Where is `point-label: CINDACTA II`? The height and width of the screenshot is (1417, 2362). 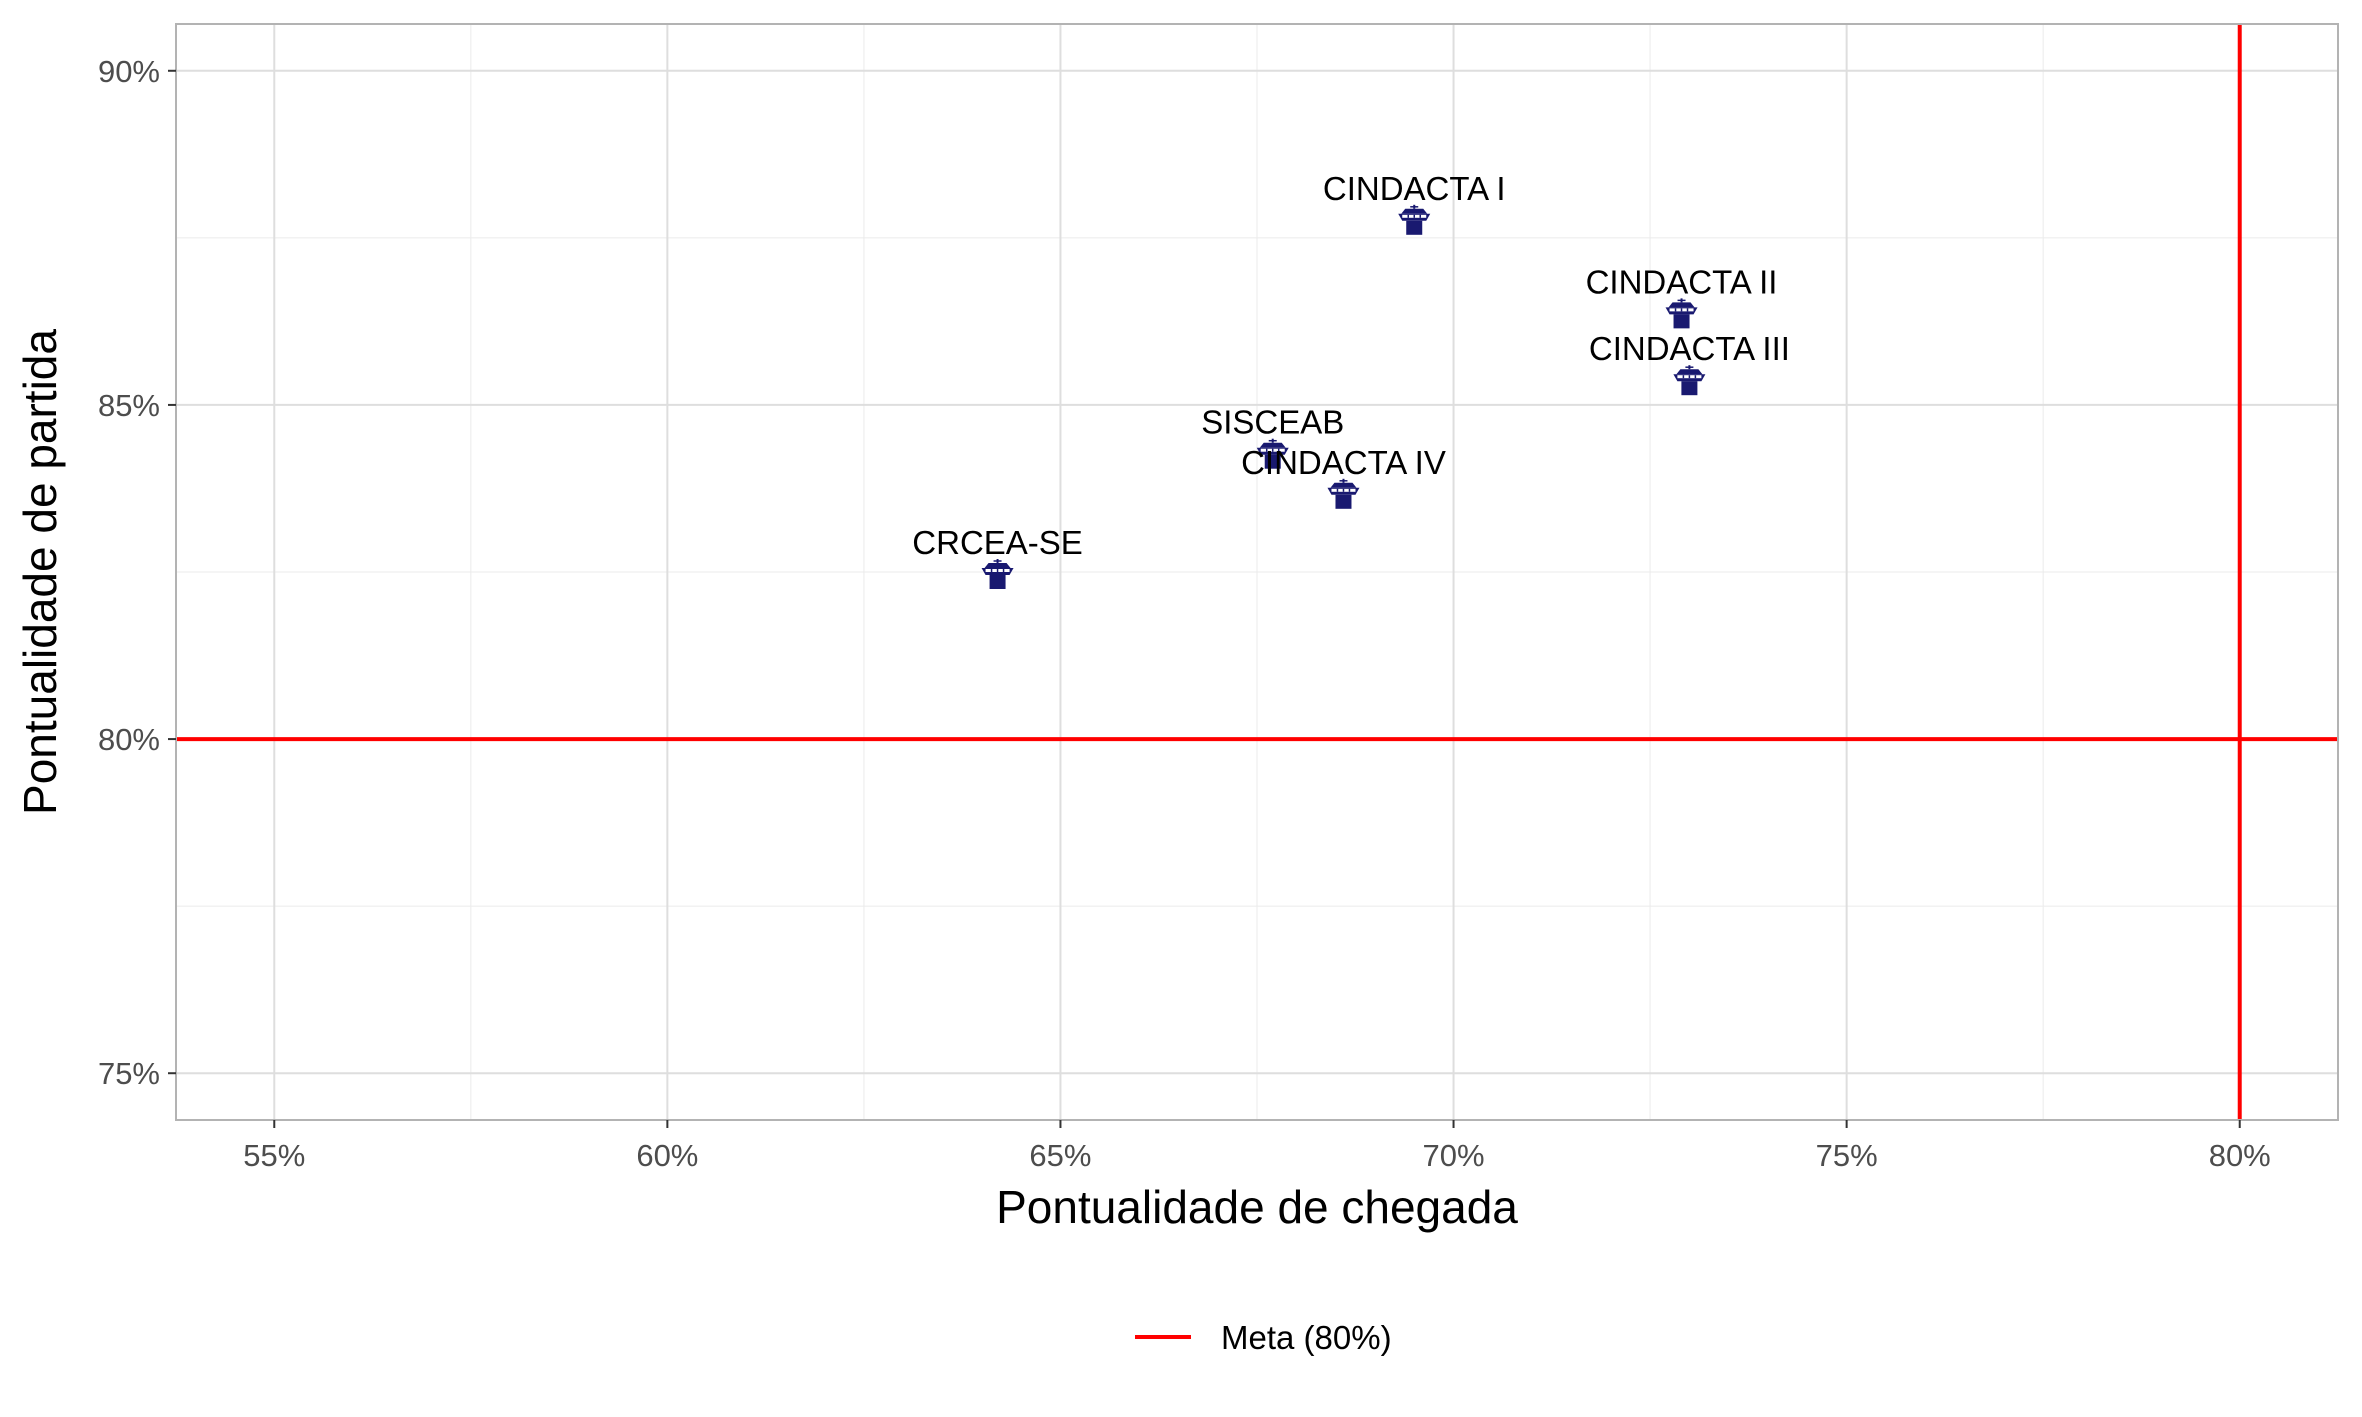 point-label: CINDACTA II is located at coordinates (1682, 281).